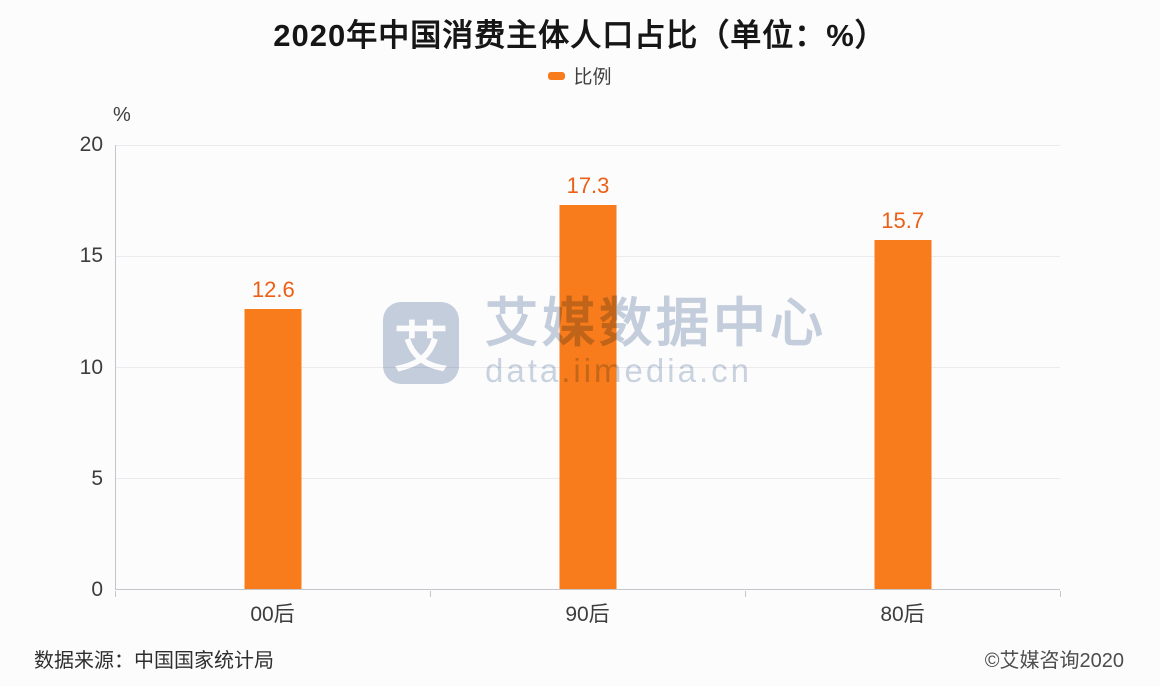 This screenshot has height=686, width=1160. What do you see at coordinates (91, 144) in the screenshot?
I see `y-tick-label: 20` at bounding box center [91, 144].